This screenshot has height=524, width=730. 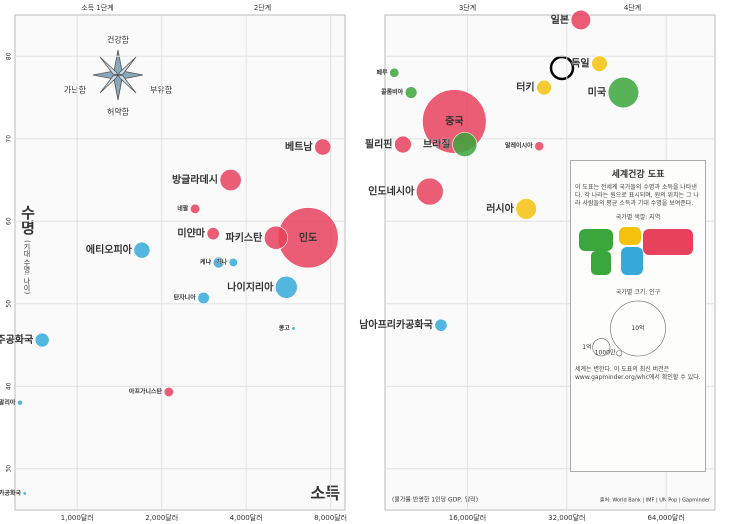 What do you see at coordinates (391, 191) in the screenshot?
I see `bubble-label: 인도네시아` at bounding box center [391, 191].